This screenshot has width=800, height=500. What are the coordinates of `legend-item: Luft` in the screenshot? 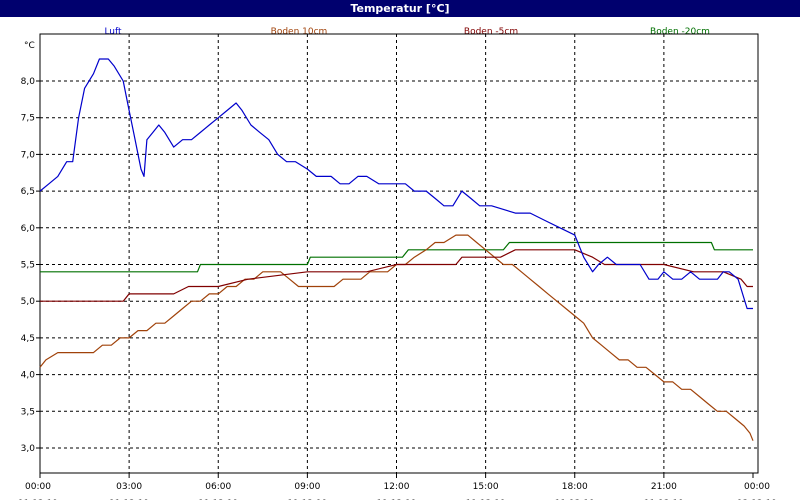 It's located at (113, 32).